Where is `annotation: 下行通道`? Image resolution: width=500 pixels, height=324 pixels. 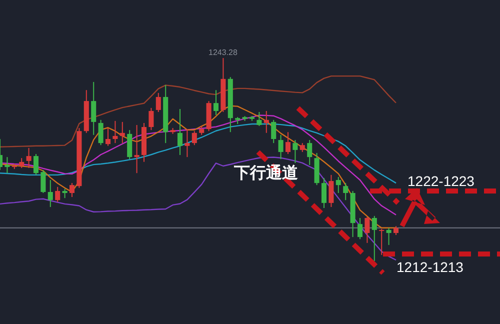 annotation: 下行通道 is located at coordinates (266, 173).